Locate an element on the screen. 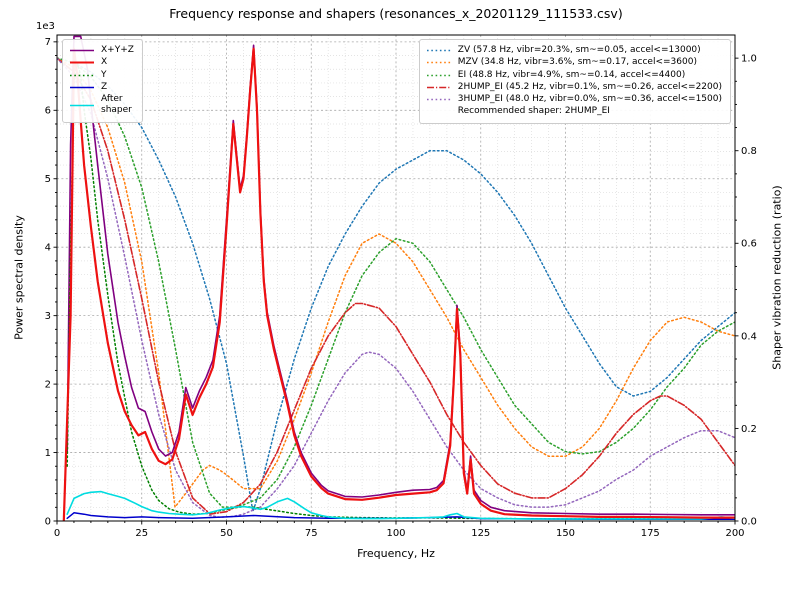  legend-item-x-y-z: X+Y+Z is located at coordinates (101, 50).